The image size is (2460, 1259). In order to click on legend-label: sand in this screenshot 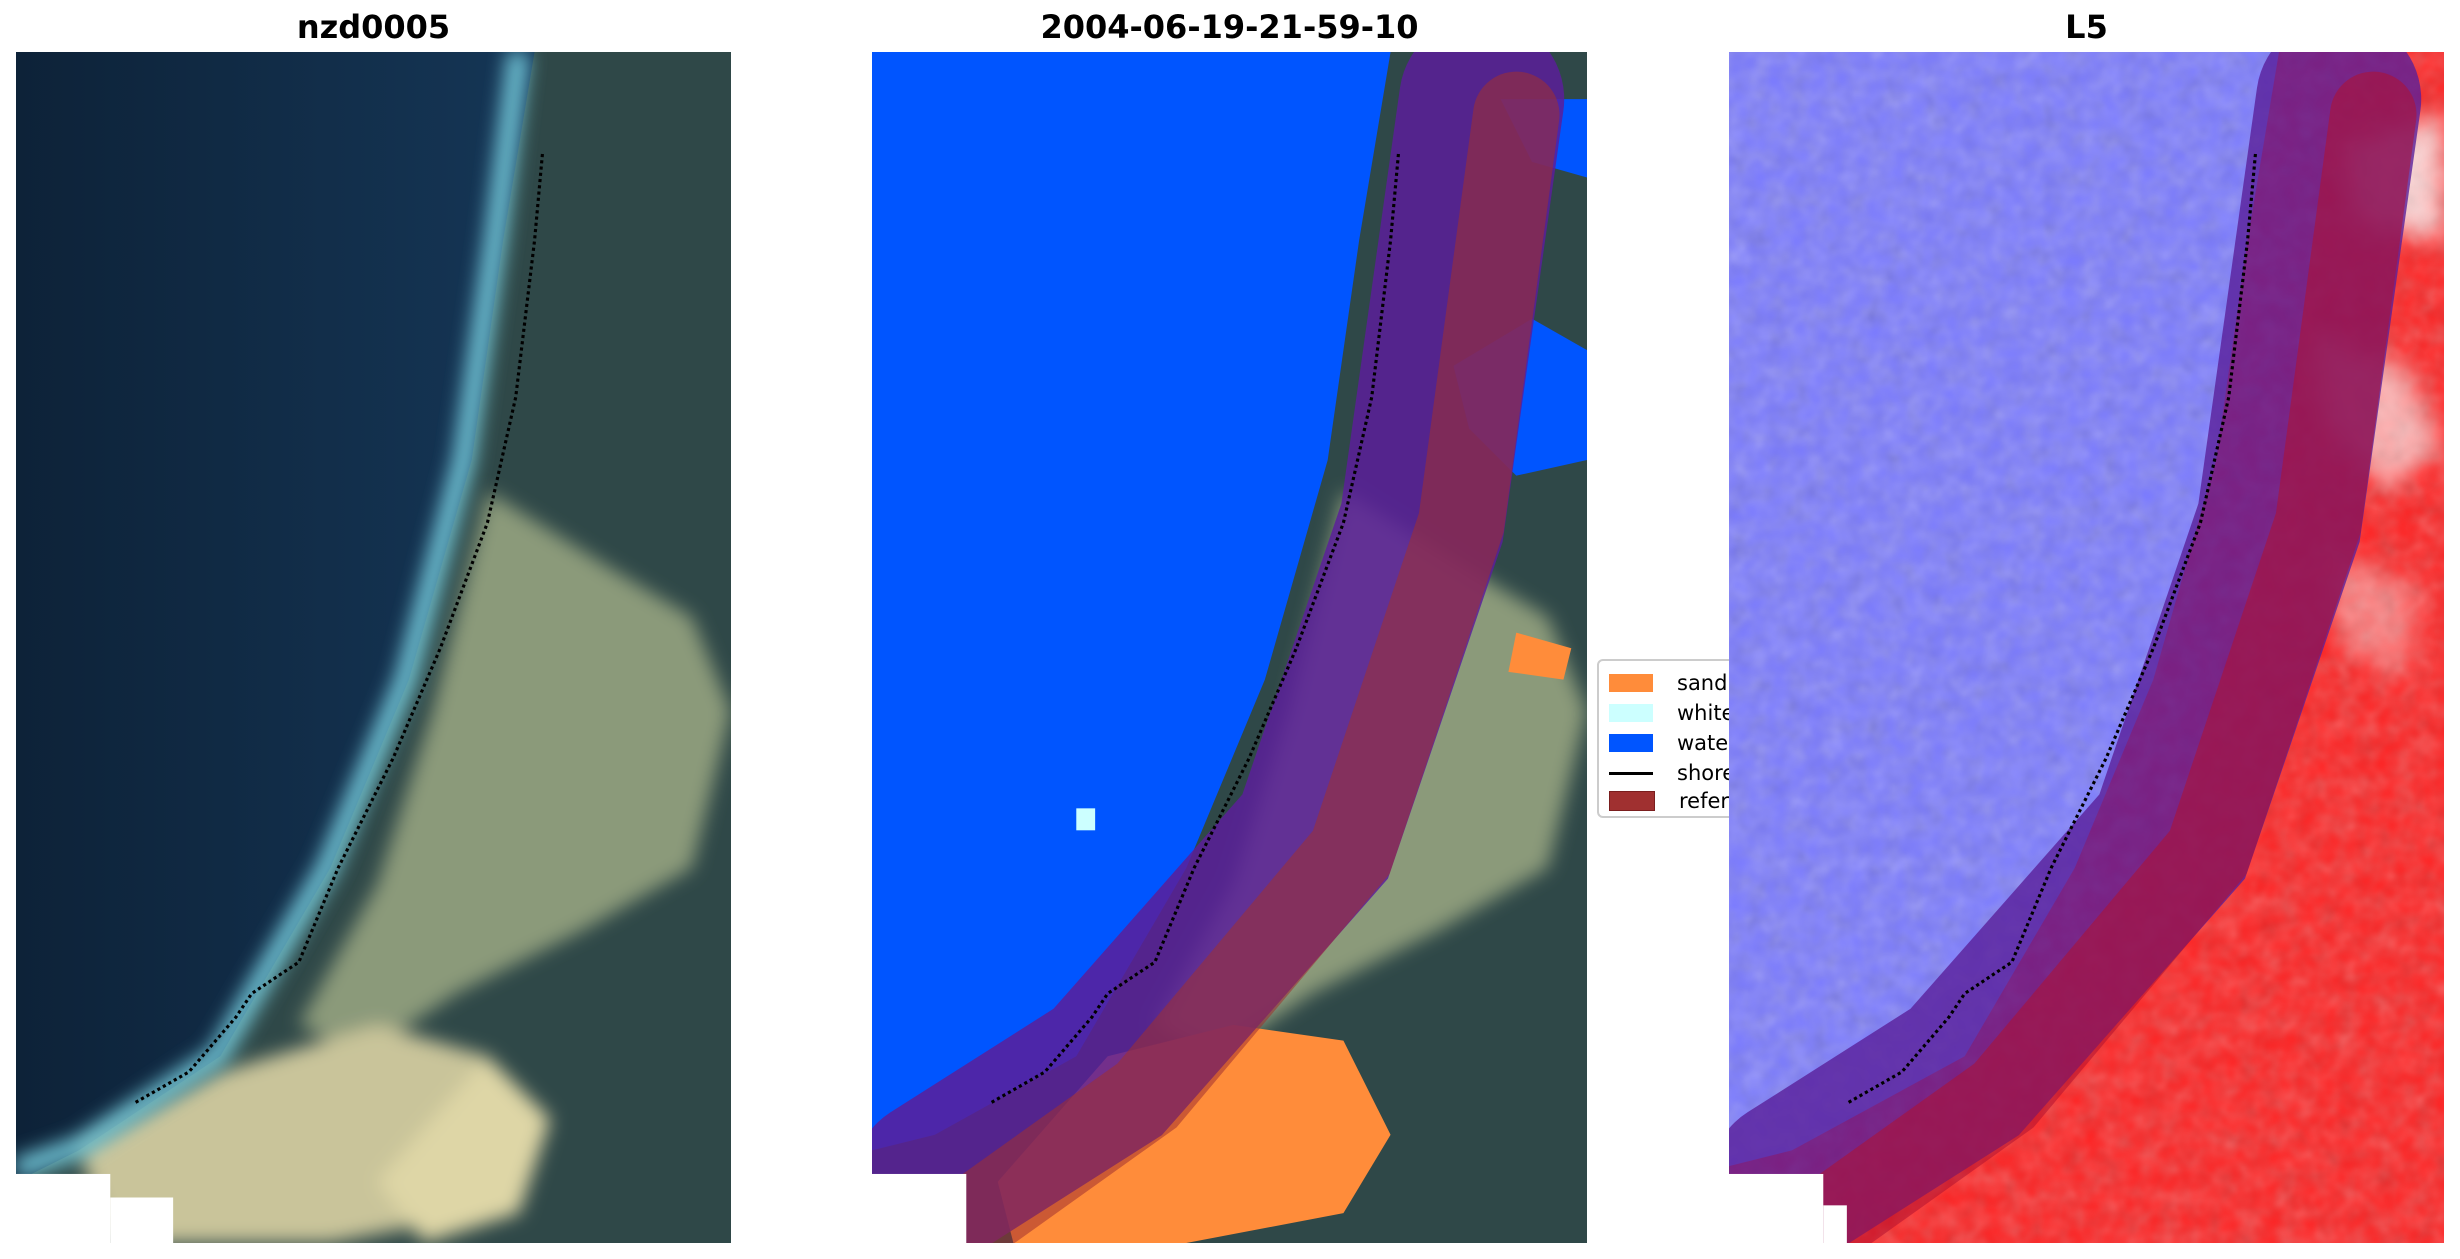, I will do `click(1702, 683)`.